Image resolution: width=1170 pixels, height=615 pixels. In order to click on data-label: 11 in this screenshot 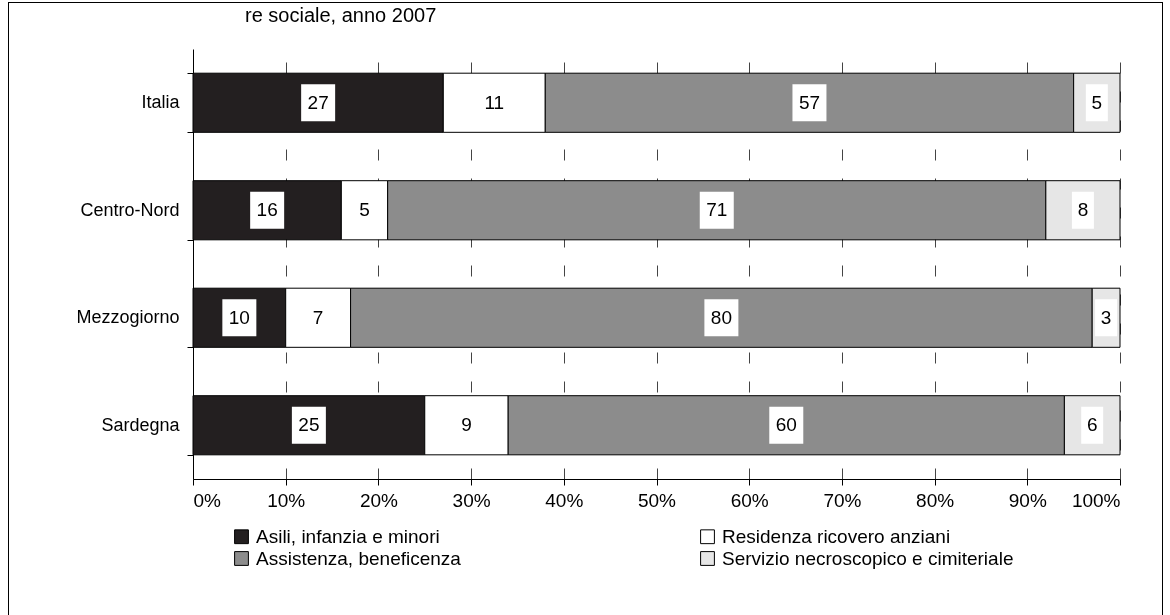, I will do `click(494, 102)`.